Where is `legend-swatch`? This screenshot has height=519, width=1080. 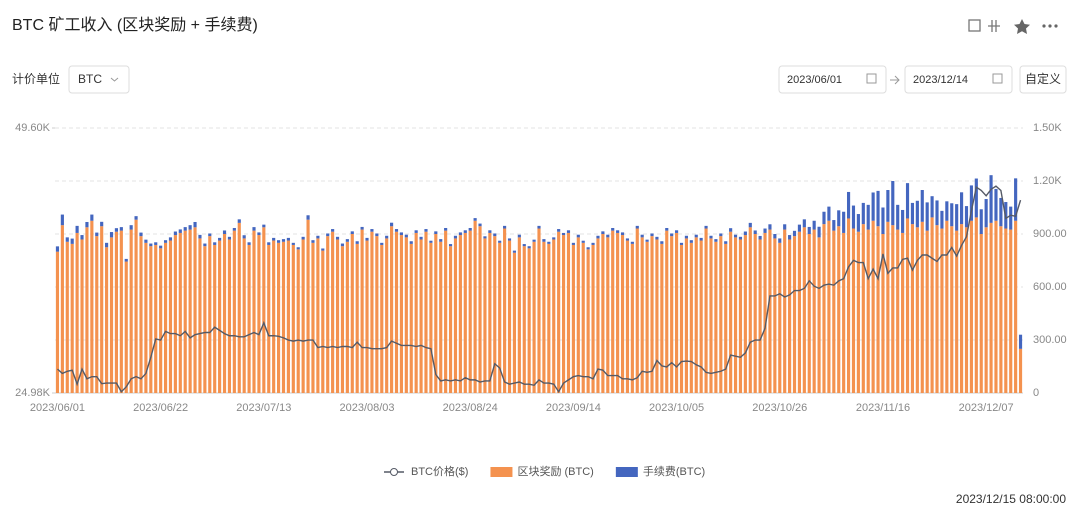
legend-swatch is located at coordinates (501, 472).